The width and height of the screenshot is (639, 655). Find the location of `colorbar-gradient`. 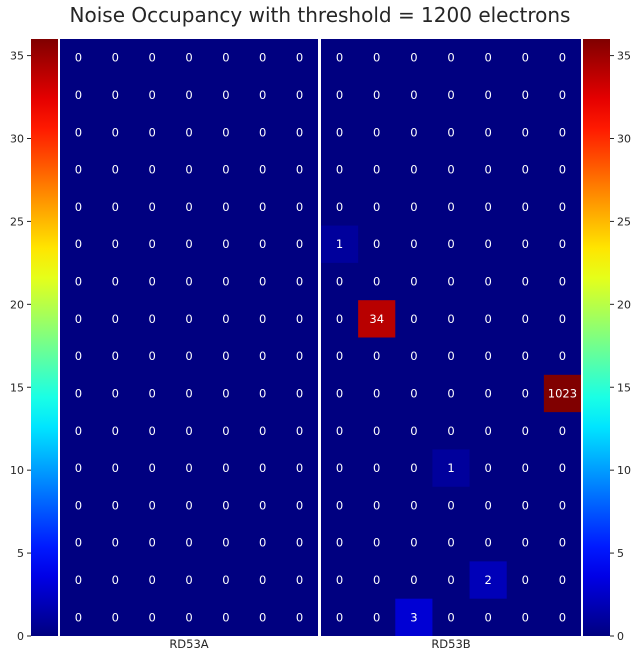

colorbar-gradient is located at coordinates (44, 337).